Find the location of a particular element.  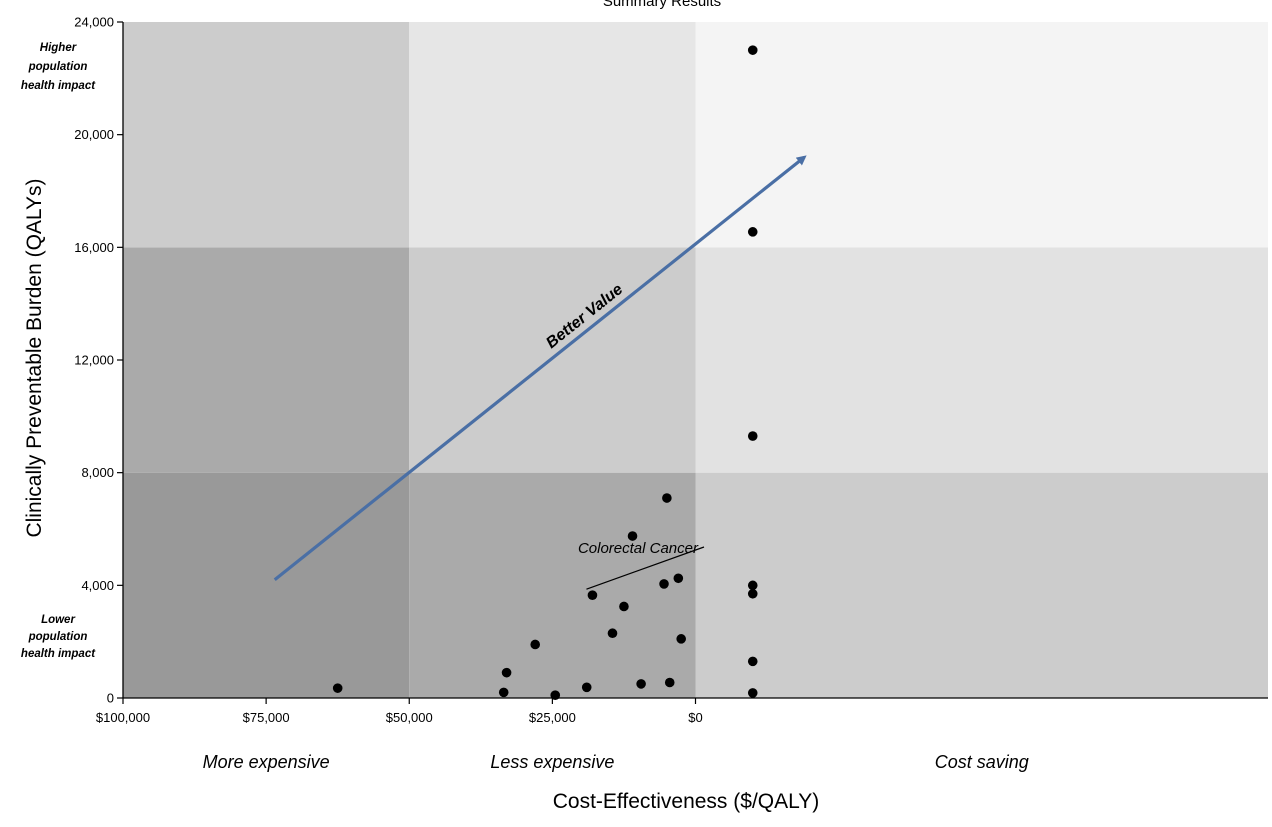

y-tick-label: 8,000 is located at coordinates (97, 472).